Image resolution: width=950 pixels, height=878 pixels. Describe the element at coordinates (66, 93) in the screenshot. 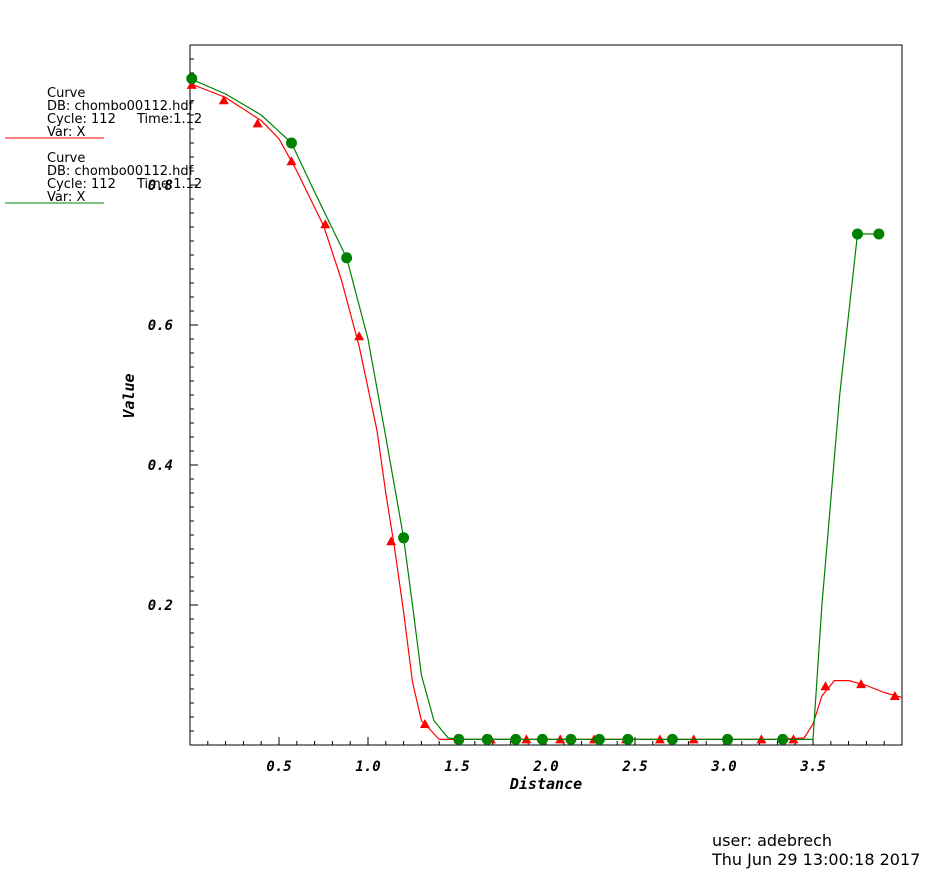

I see `legend-entry-1-text: Curve` at that location.